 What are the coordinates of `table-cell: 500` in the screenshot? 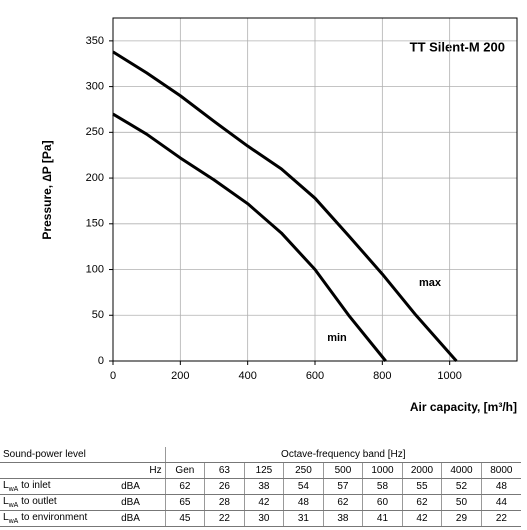 It's located at (342, 470).